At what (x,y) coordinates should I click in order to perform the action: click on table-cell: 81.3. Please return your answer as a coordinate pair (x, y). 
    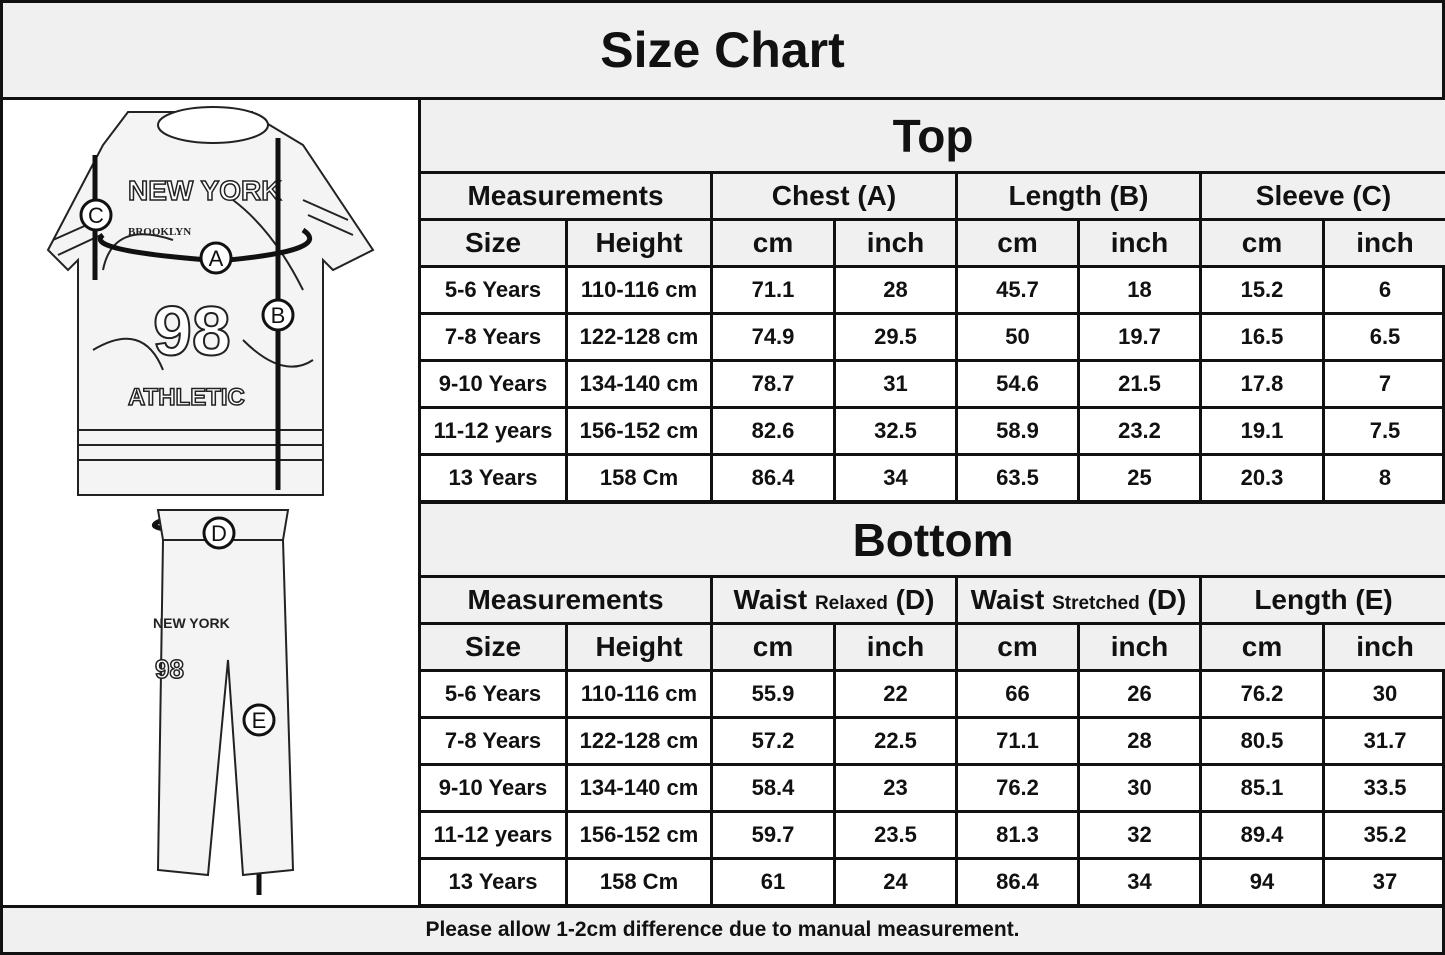
    Looking at the image, I should click on (1017, 835).